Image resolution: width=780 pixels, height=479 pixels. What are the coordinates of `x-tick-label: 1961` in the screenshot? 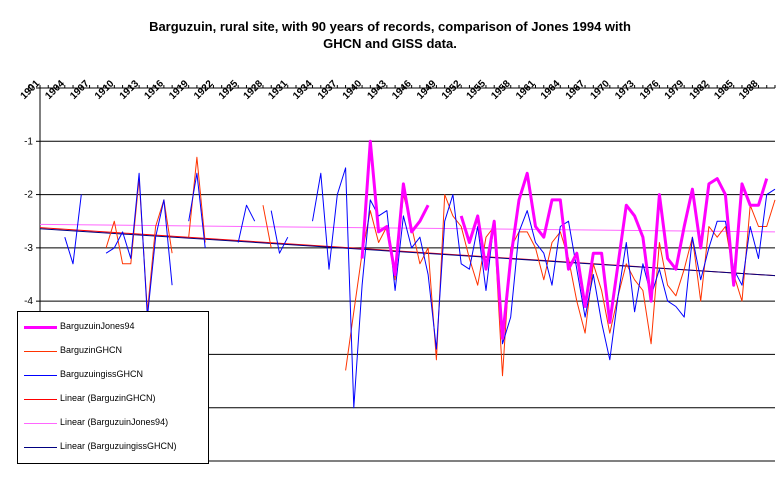 It's located at (526, 90).